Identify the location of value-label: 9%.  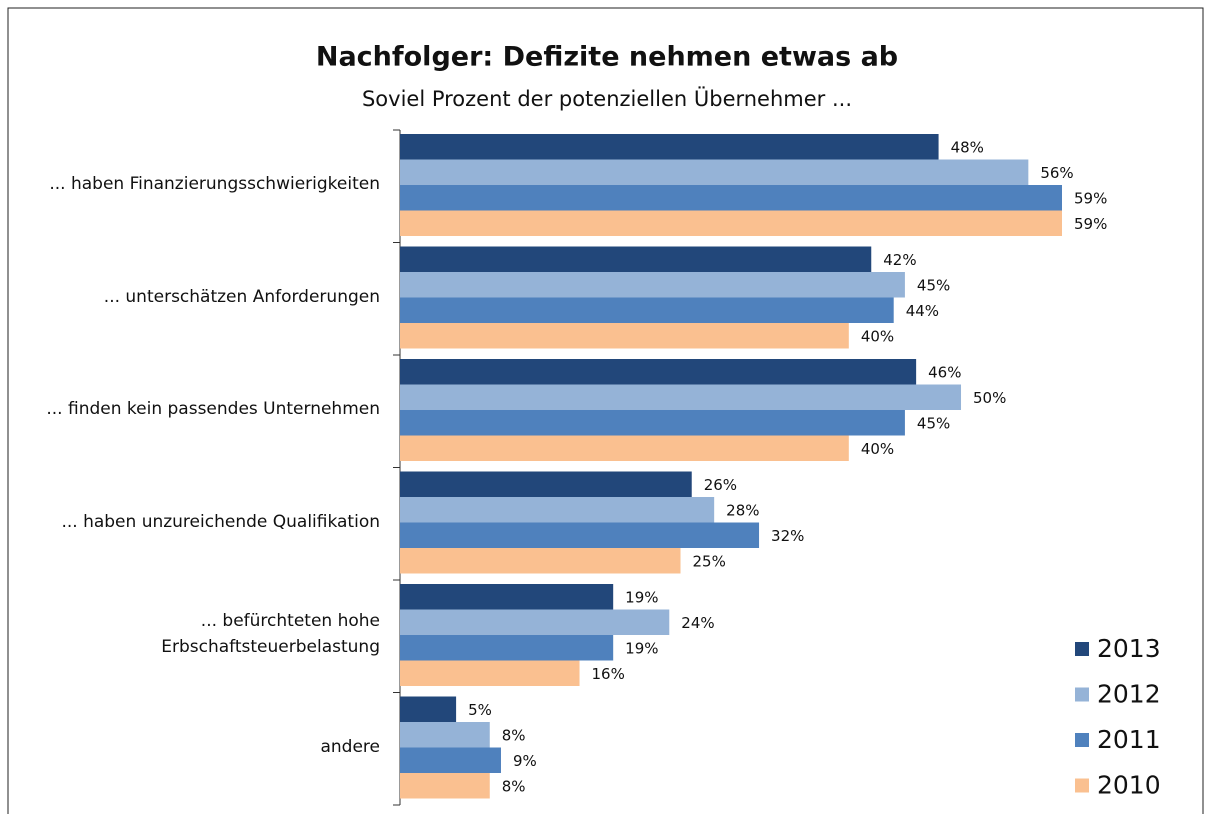
(525, 761).